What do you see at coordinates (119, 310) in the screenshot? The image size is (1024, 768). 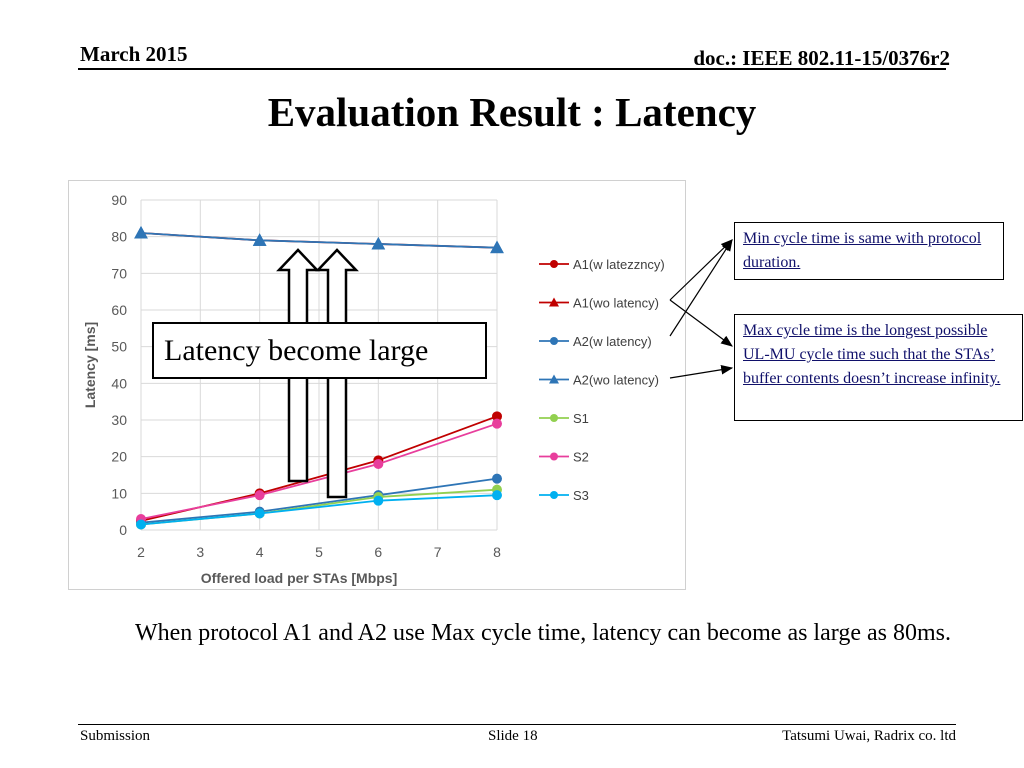 I see `y-tick-label: 60` at bounding box center [119, 310].